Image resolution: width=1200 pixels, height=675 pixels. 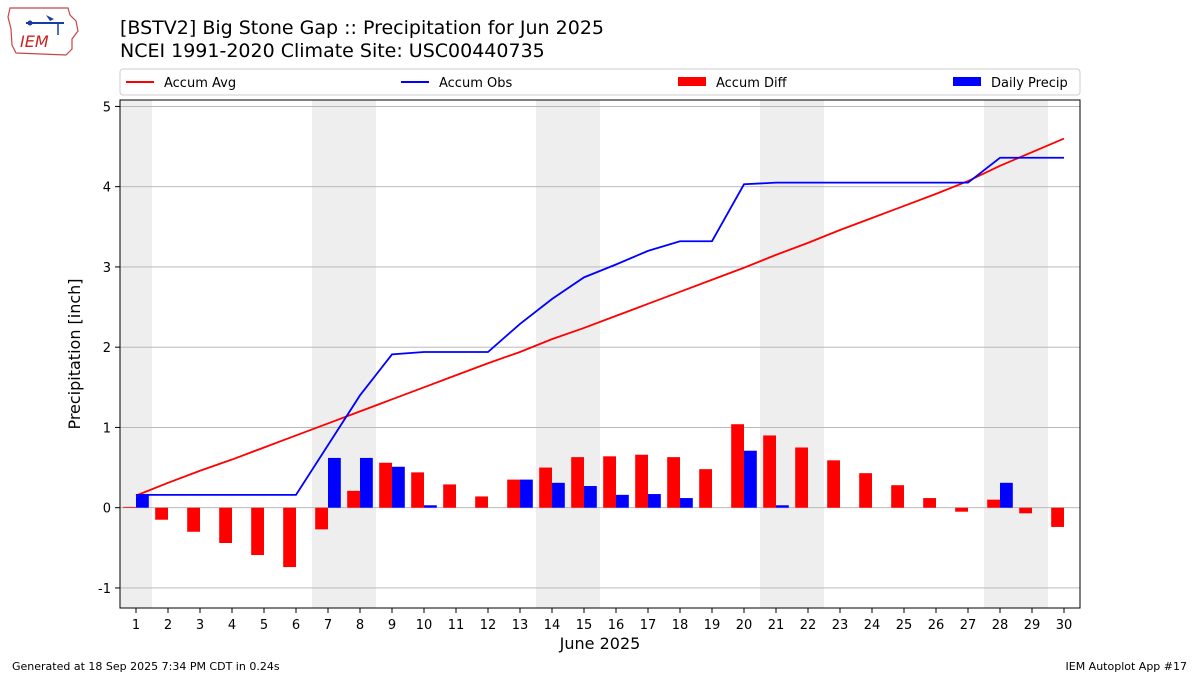 What do you see at coordinates (168, 625) in the screenshot?
I see `x-tick-label: 2` at bounding box center [168, 625].